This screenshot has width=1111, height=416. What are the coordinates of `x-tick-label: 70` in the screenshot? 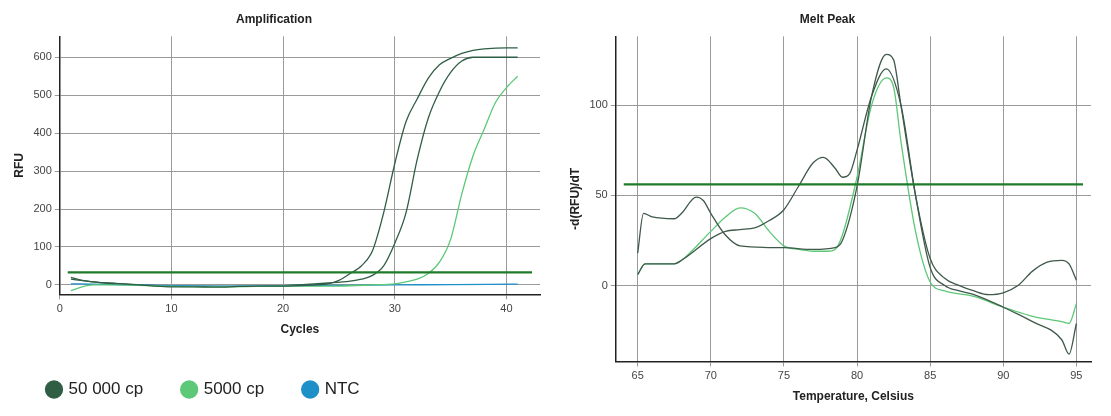 It's located at (710, 375).